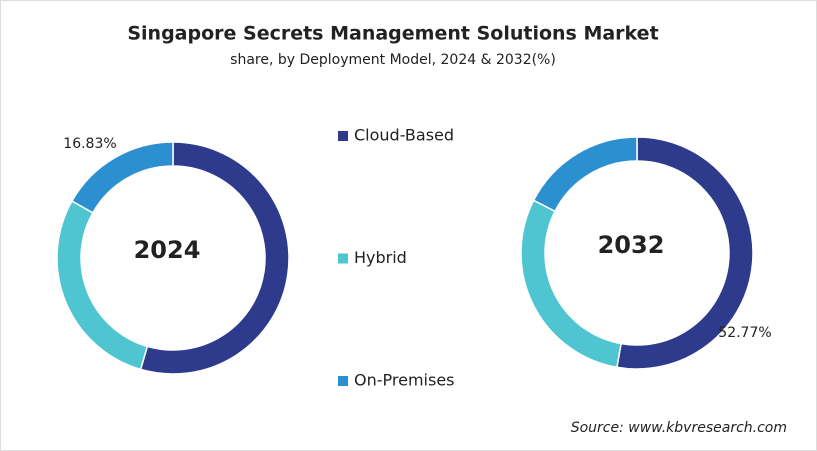 The height and width of the screenshot is (451, 817). What do you see at coordinates (89, 144) in the screenshot?
I see `data-label: 16.83%` at bounding box center [89, 144].